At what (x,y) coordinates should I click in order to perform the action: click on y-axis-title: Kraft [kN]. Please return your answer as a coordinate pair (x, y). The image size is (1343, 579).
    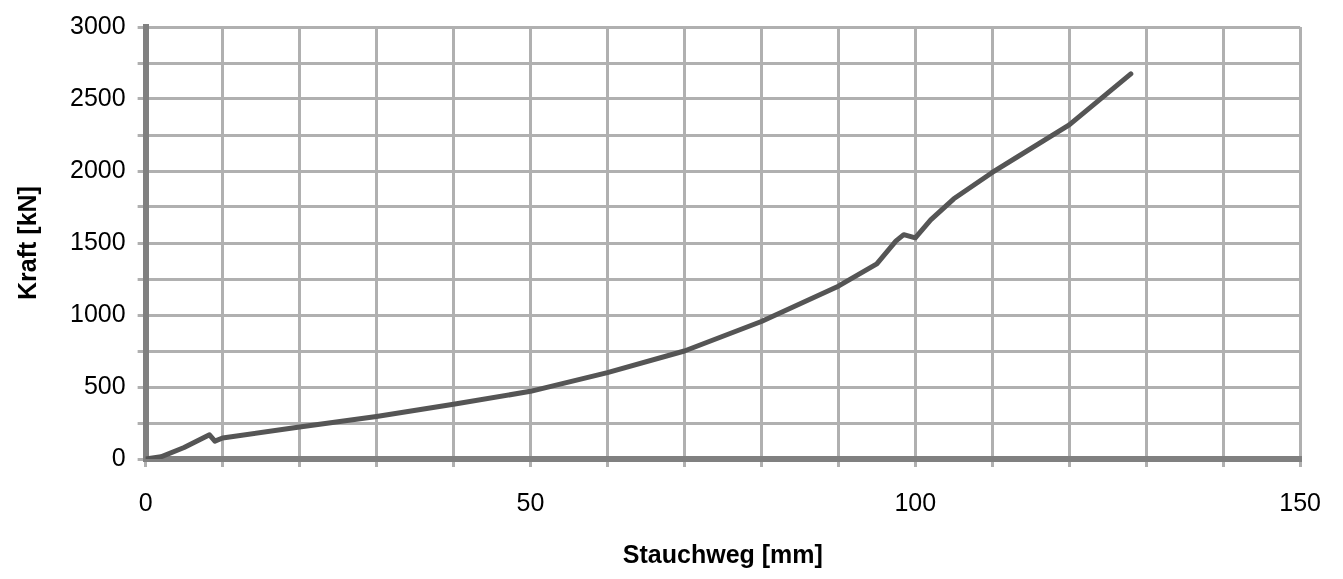
    Looking at the image, I should click on (26, 243).